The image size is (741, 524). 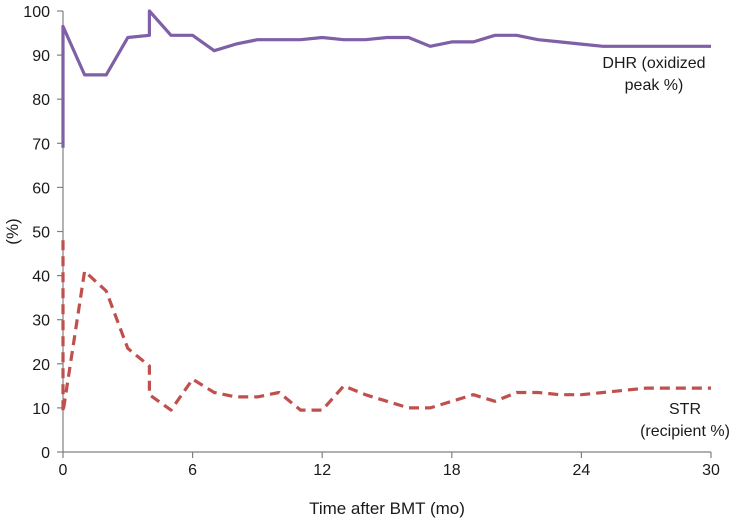 What do you see at coordinates (41, 144) in the screenshot?
I see `y-tick-label: 70` at bounding box center [41, 144].